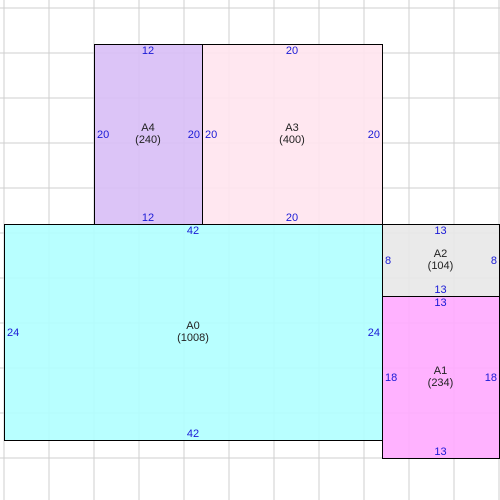 The height and width of the screenshot is (500, 500). I want to click on rect-a4-dim-bottom: 12, so click(148, 218).